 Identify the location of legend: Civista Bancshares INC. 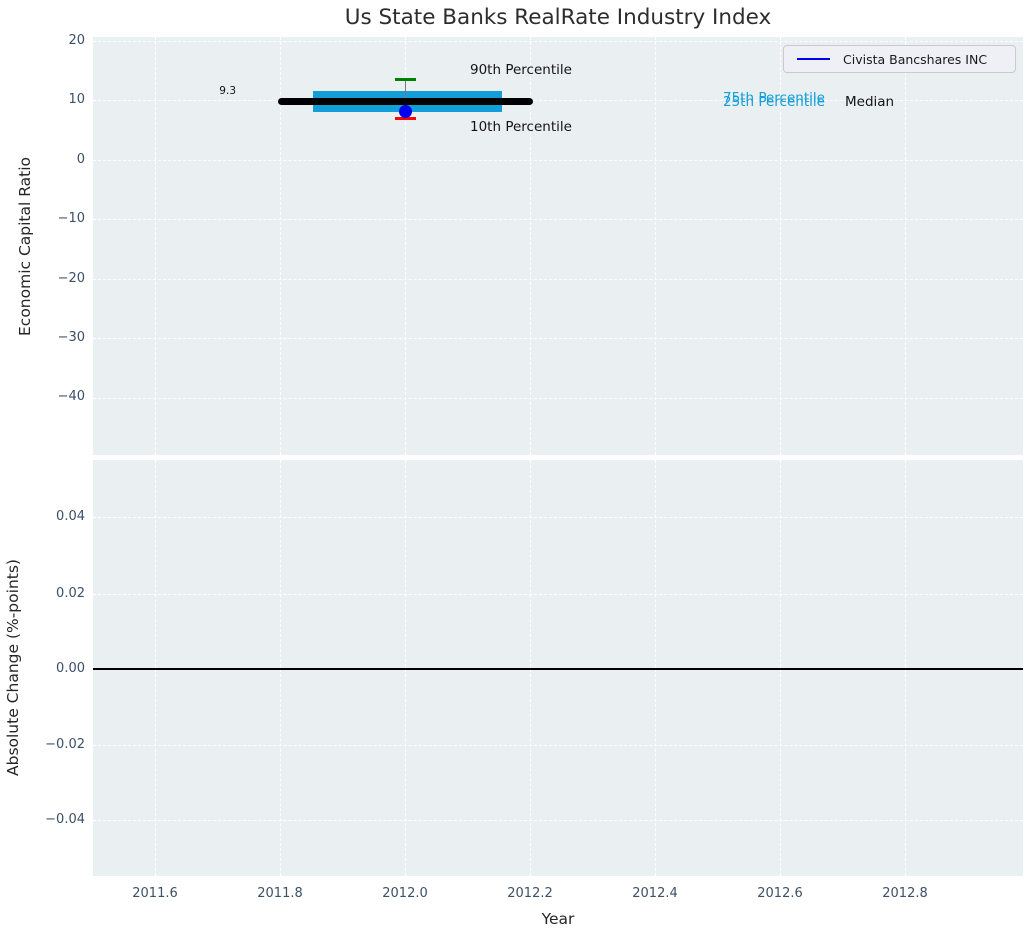
(899, 59).